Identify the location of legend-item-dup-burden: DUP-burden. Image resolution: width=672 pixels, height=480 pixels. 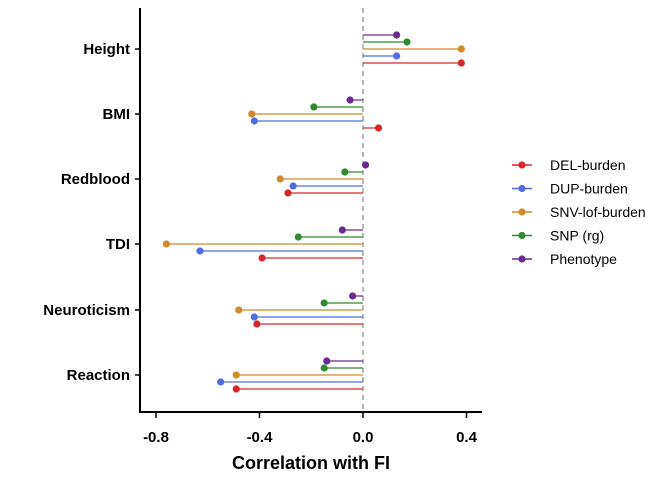
(570, 189).